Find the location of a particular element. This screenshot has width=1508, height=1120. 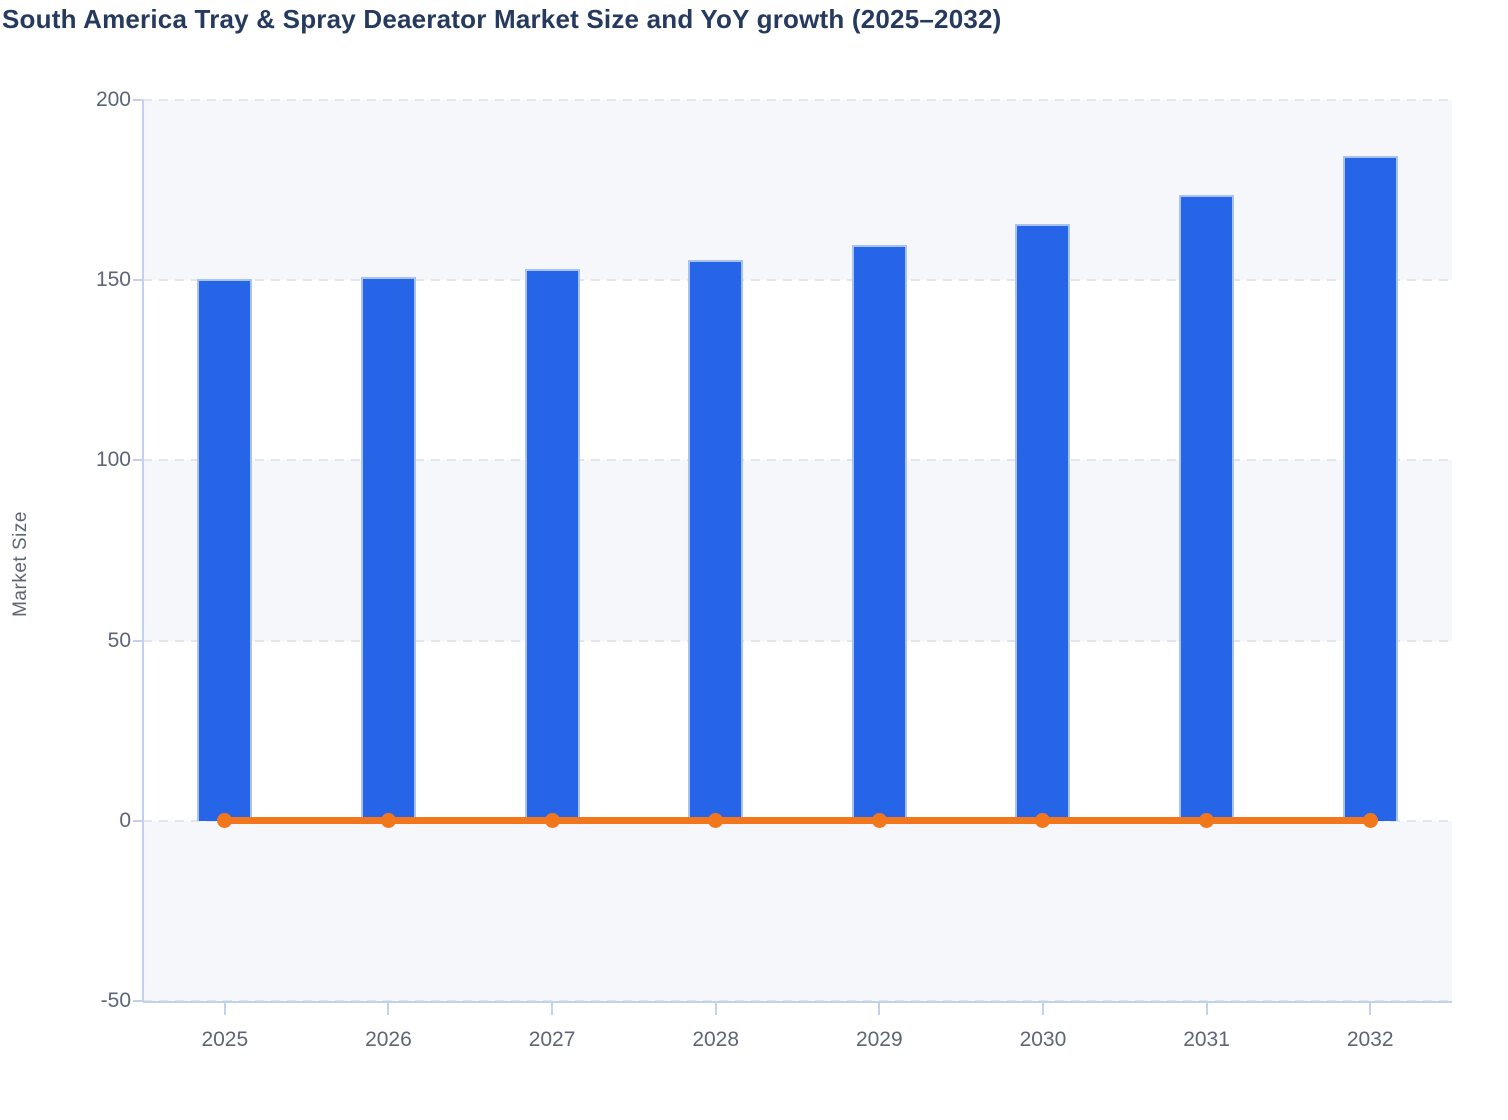

y-tick-label-150: 150 is located at coordinates (113, 280).